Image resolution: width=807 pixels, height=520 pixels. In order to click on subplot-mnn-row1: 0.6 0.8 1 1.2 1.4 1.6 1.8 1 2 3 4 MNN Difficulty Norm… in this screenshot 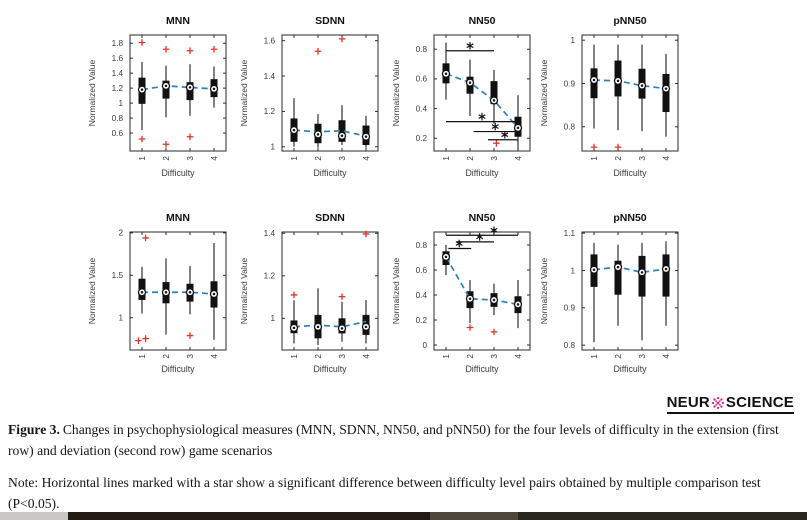, I will do `click(157, 96)`.